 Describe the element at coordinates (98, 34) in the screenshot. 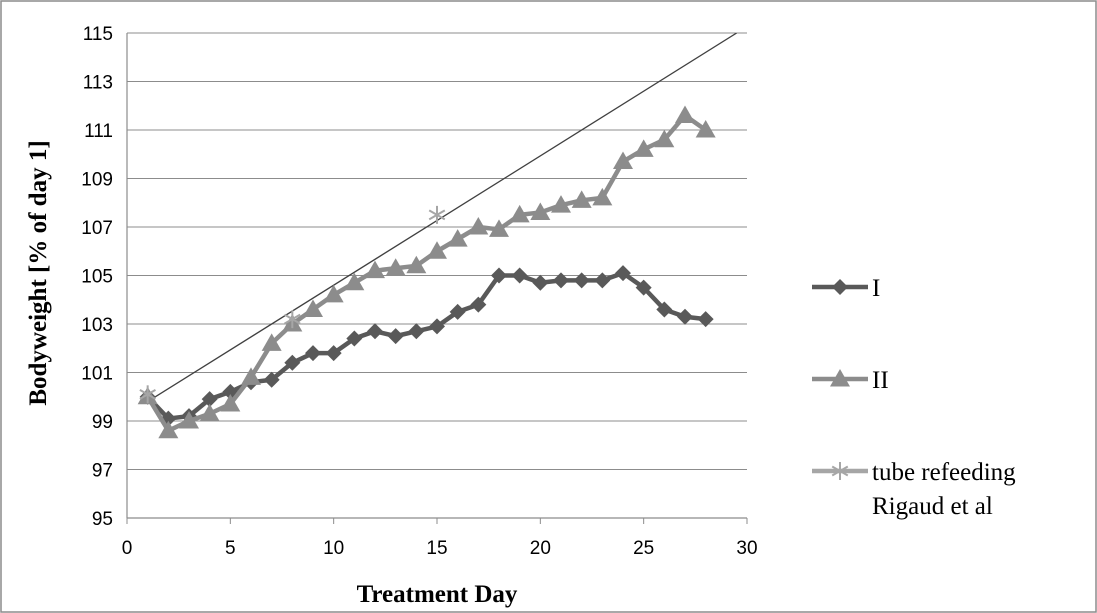

I see `y-tick-label: 115` at that location.